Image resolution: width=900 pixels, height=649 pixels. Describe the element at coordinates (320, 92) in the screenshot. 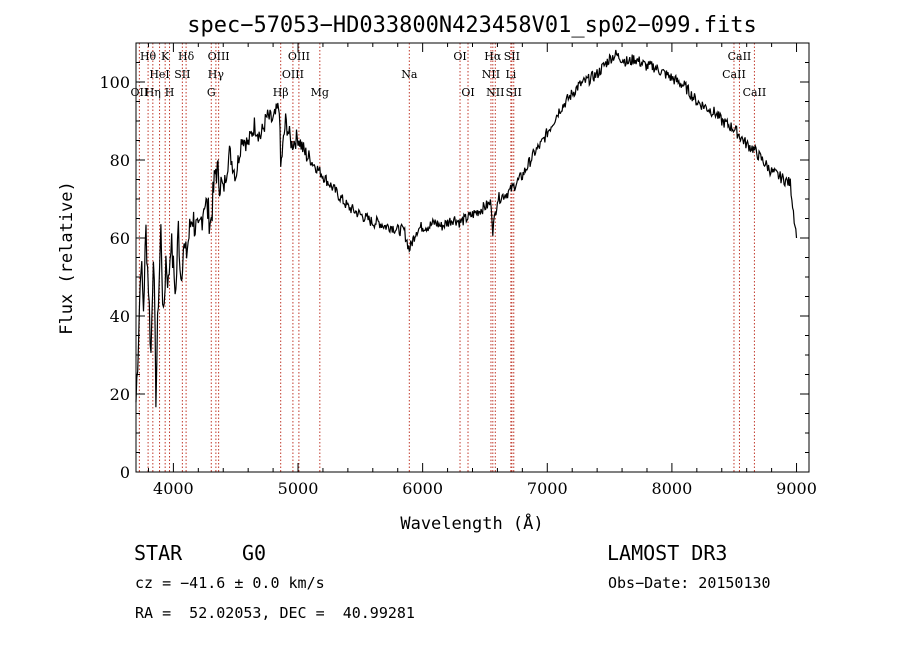

I see `line-marker-label-14: Mg` at that location.